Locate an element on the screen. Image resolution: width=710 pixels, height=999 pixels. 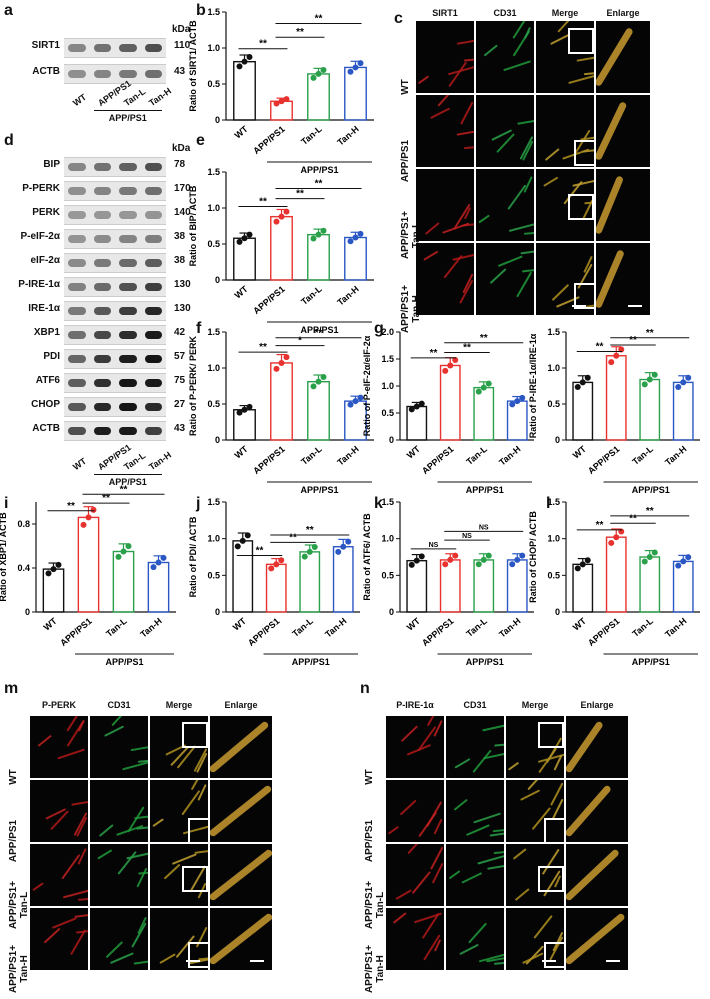
micrograph-row-label: APP/PS1+Tan-L is located at coordinates (375, 905).